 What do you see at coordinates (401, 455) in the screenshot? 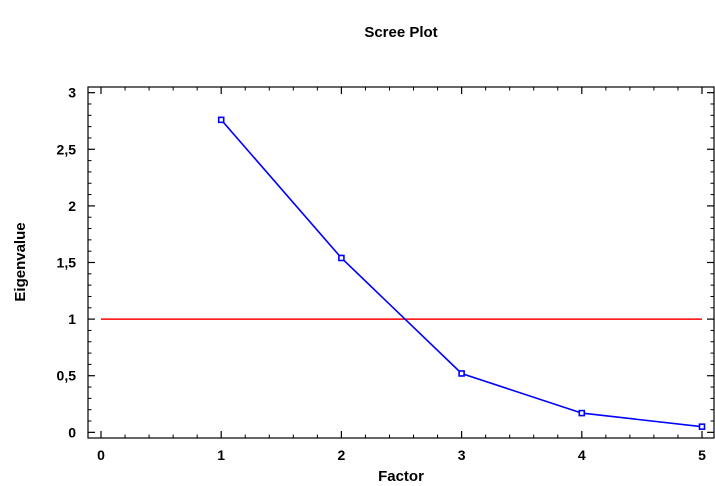
I see `x-tick-labels: 0 1 2 3 4 5` at bounding box center [401, 455].